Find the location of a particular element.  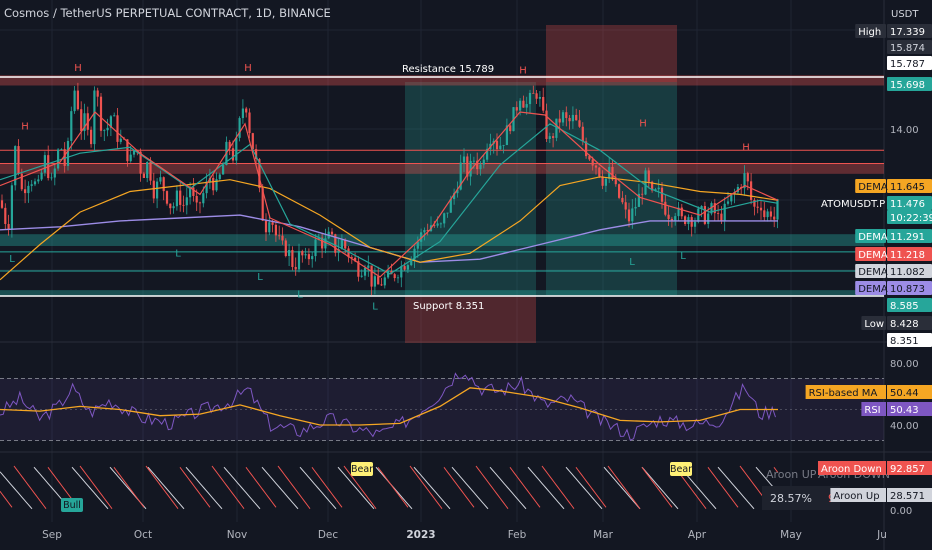

aroon-value: 28.571 is located at coordinates (907, 496).